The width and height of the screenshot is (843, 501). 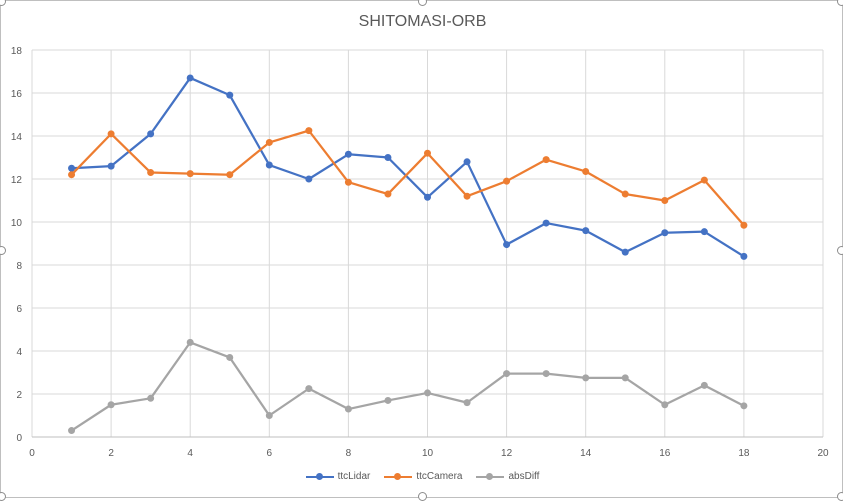 I want to click on x-tick-label: 12, so click(x=507, y=453).